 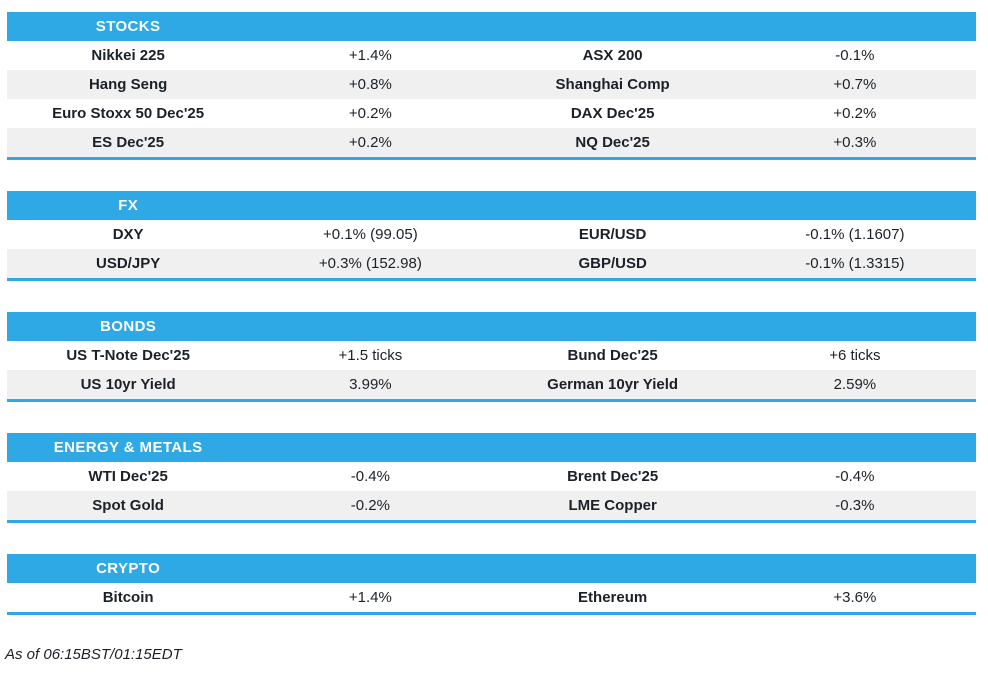 I want to click on instrument-name: Bitcoin, so click(x=128, y=597).